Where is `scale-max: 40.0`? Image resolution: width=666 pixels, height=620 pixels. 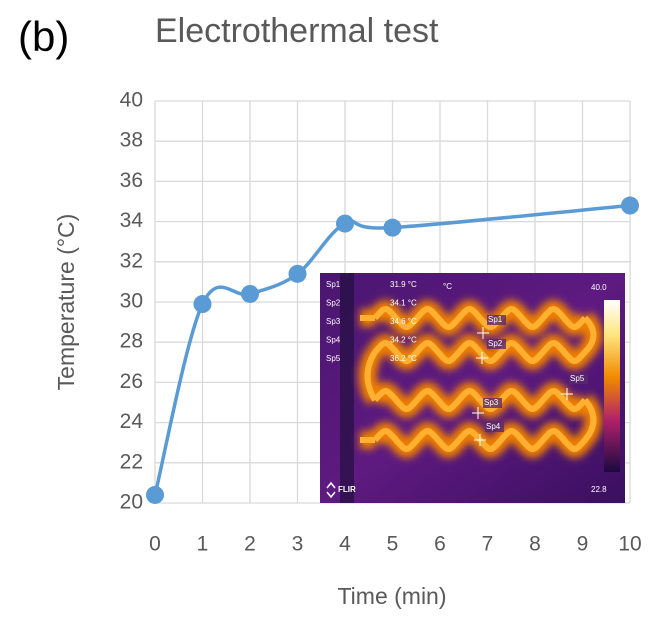 scale-max: 40.0 is located at coordinates (599, 287).